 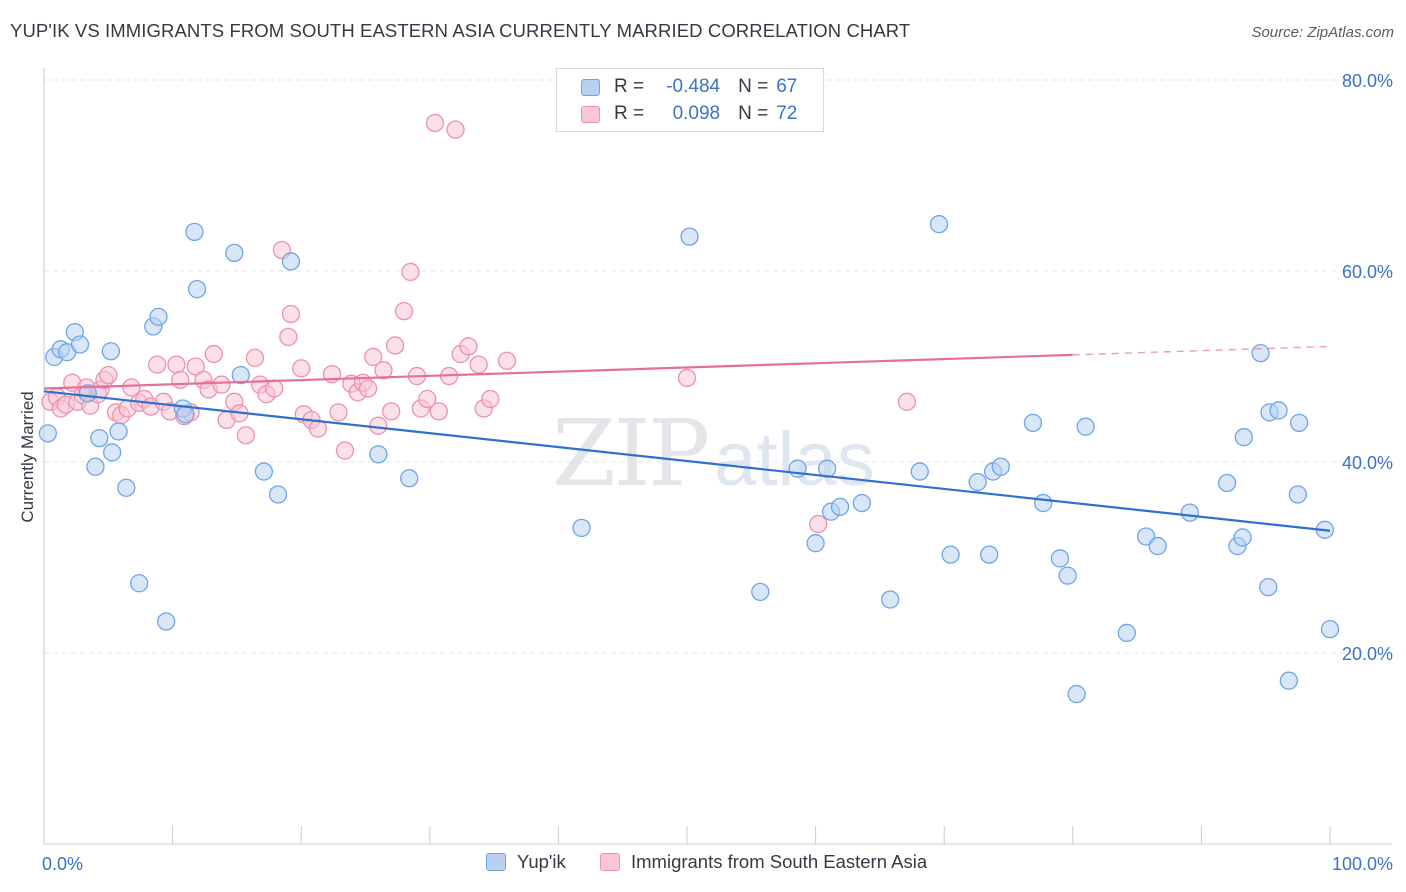 I want to click on source-label: Source: ZipAtlas.com, so click(x=1322, y=32).